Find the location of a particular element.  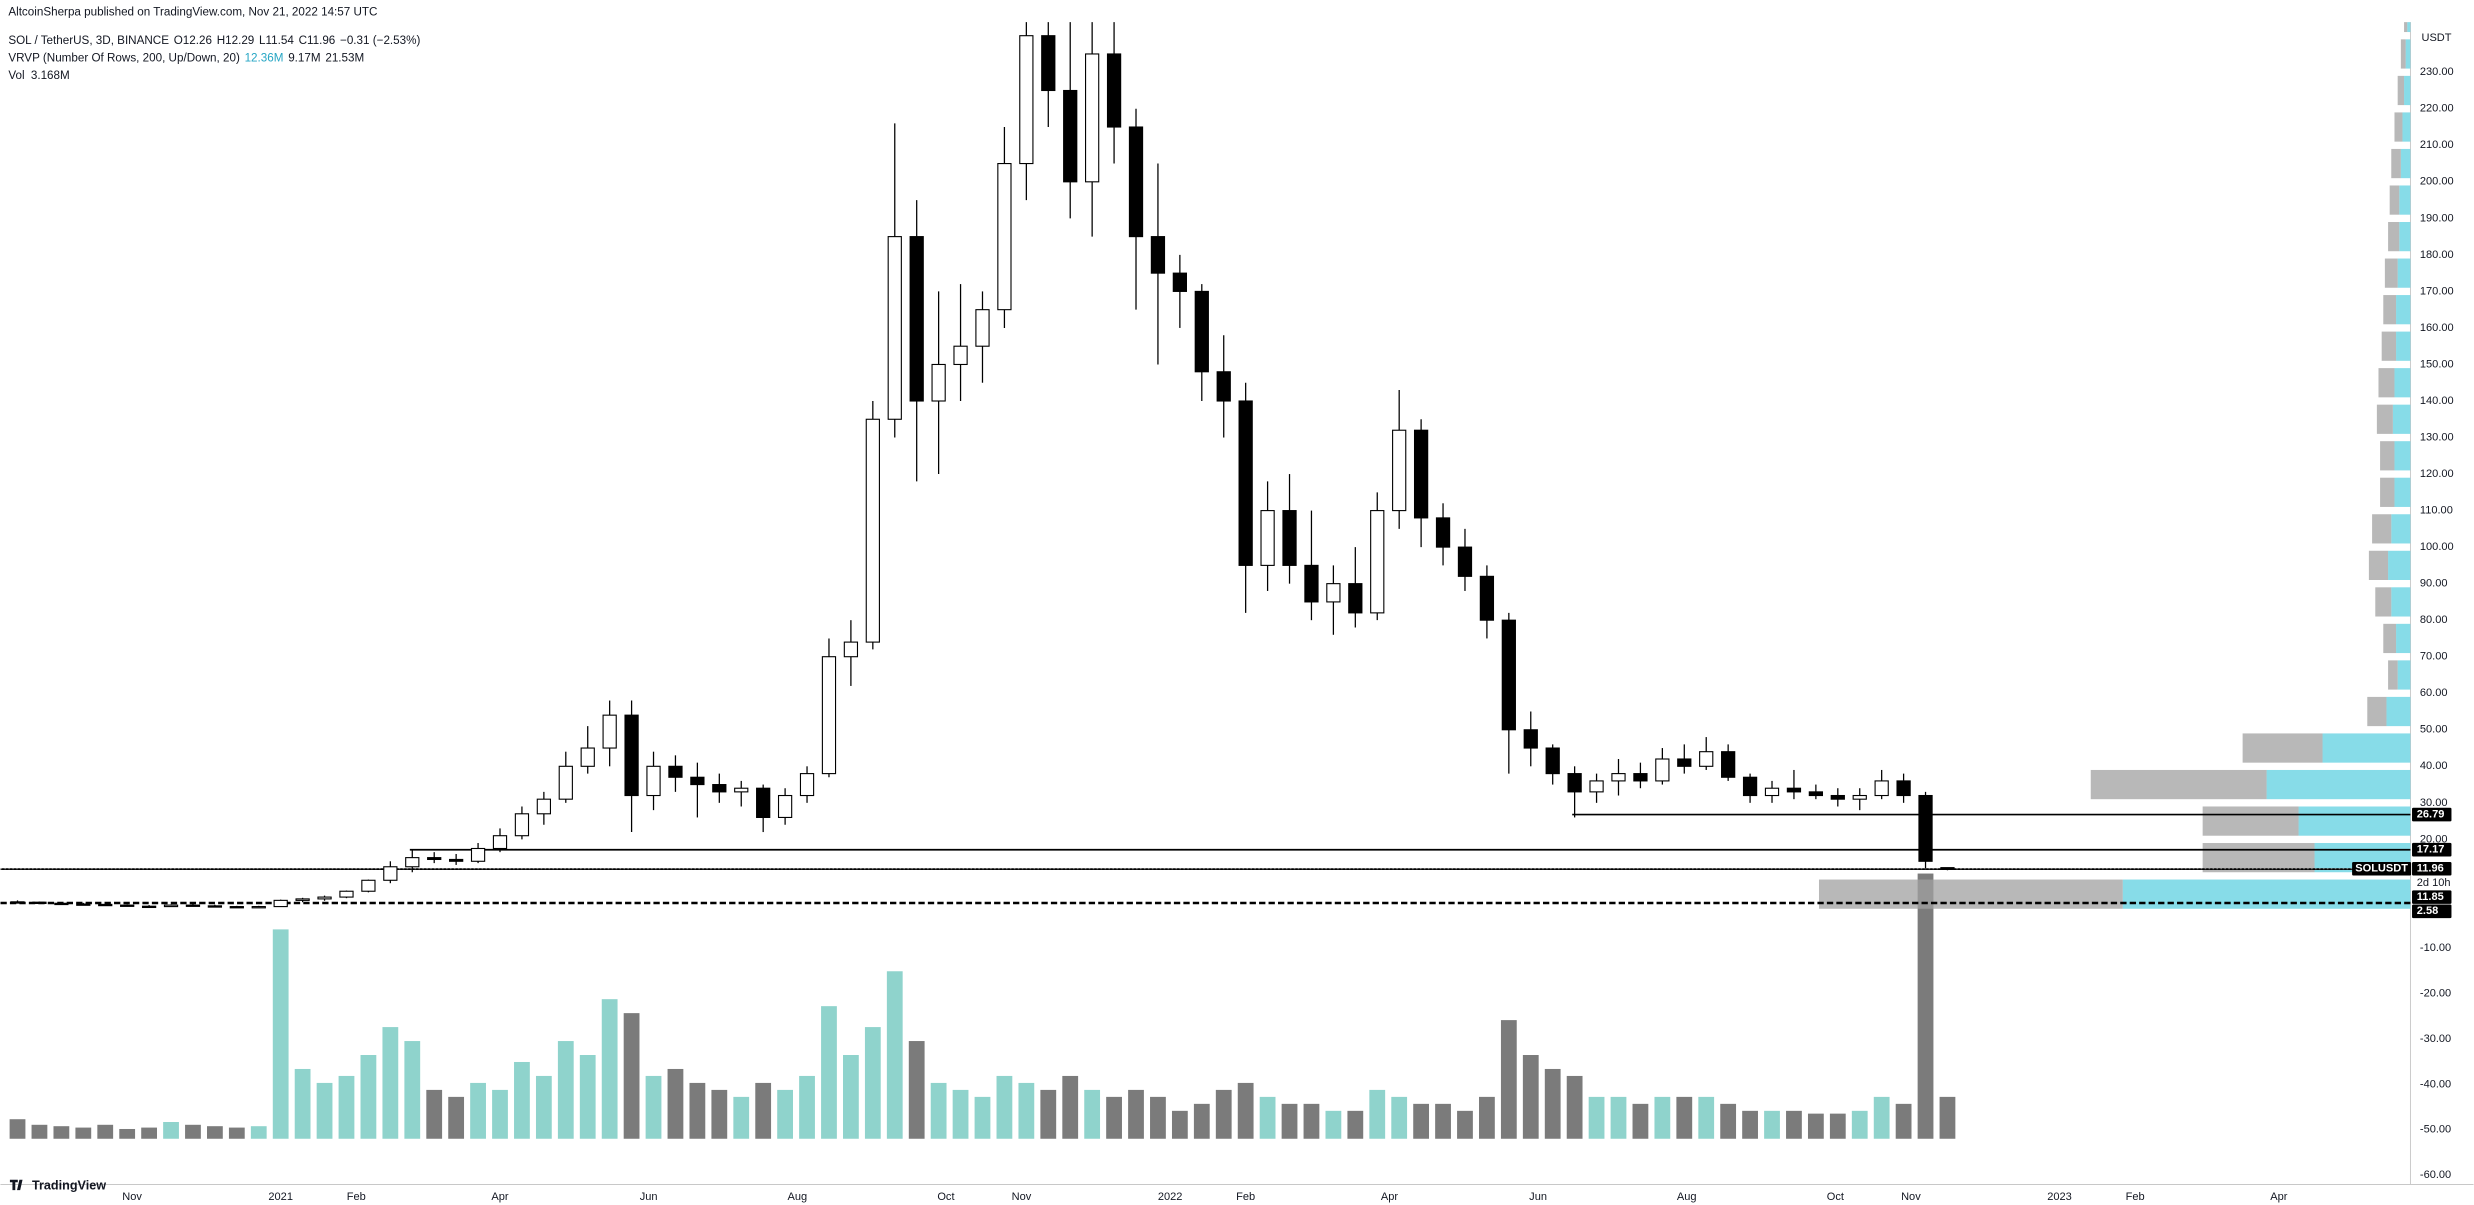

price-tag: 11.96 is located at coordinates (2430, 869).